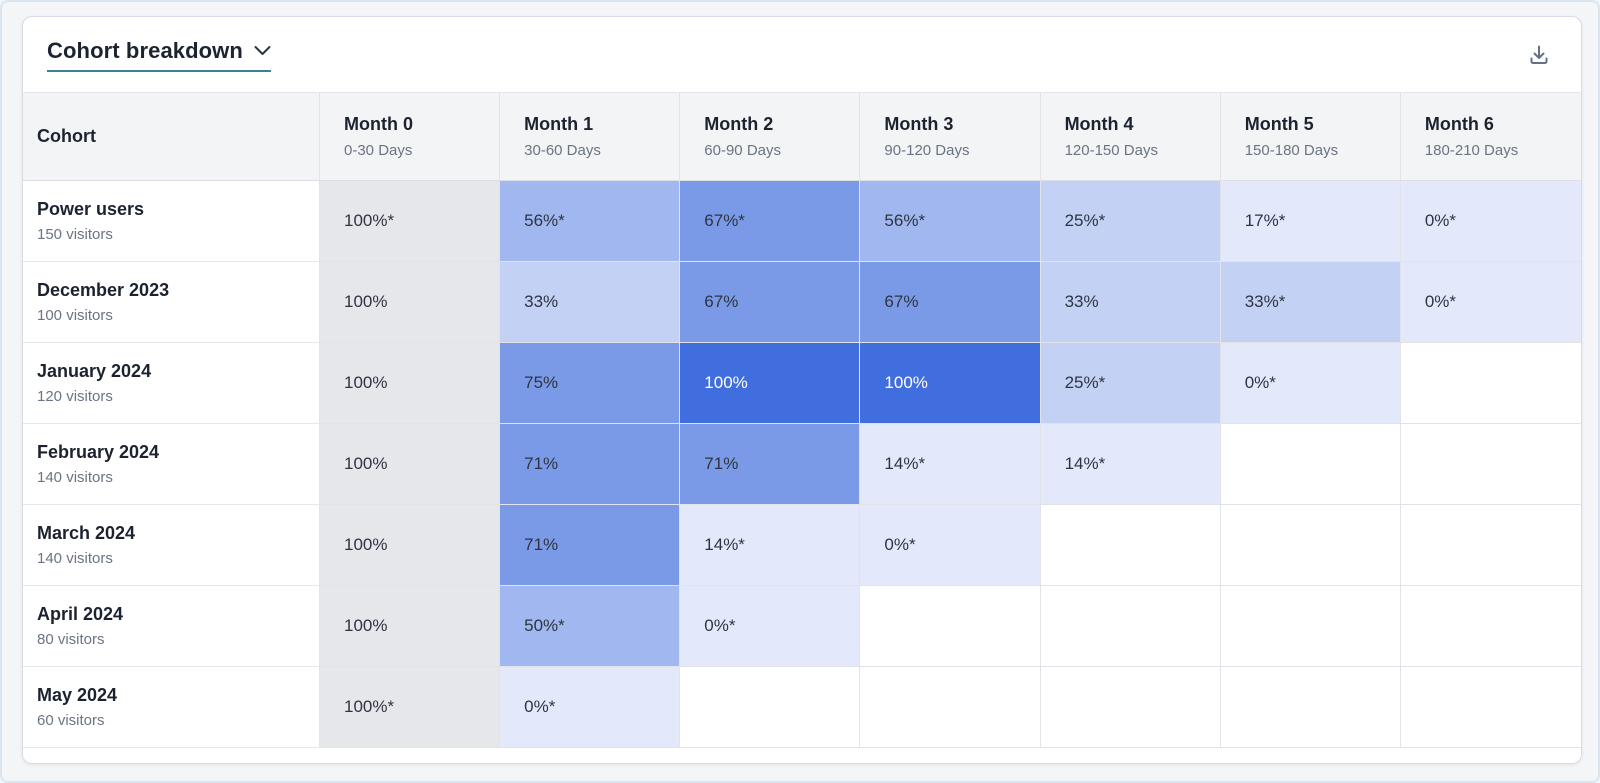  I want to click on row-label: February 2024 140 visitors, so click(171, 464).